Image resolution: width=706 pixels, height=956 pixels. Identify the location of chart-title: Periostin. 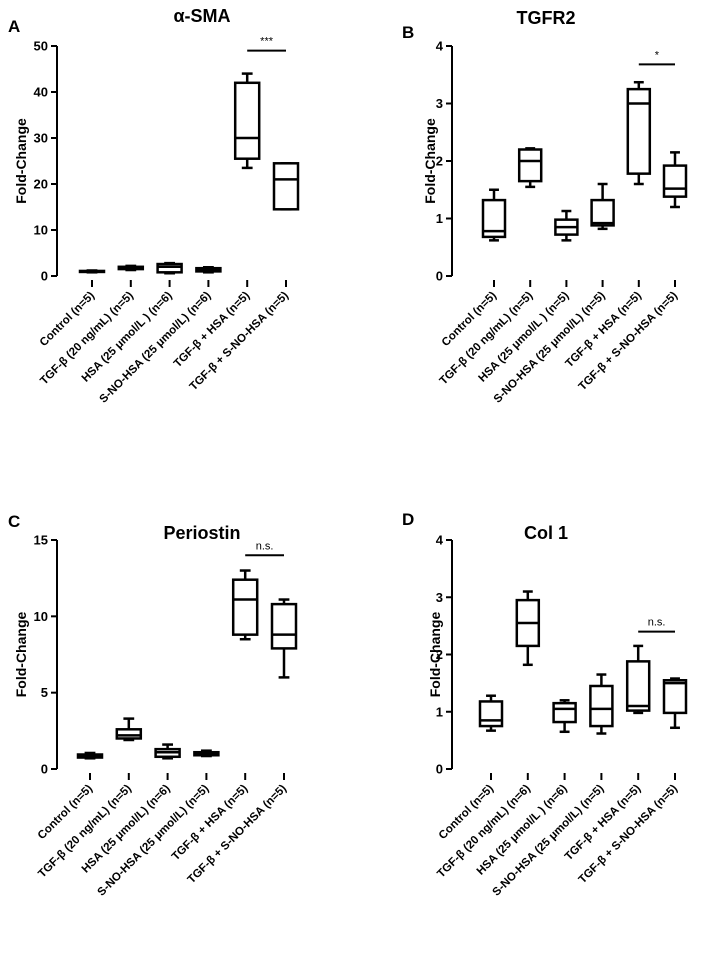
(201, 533).